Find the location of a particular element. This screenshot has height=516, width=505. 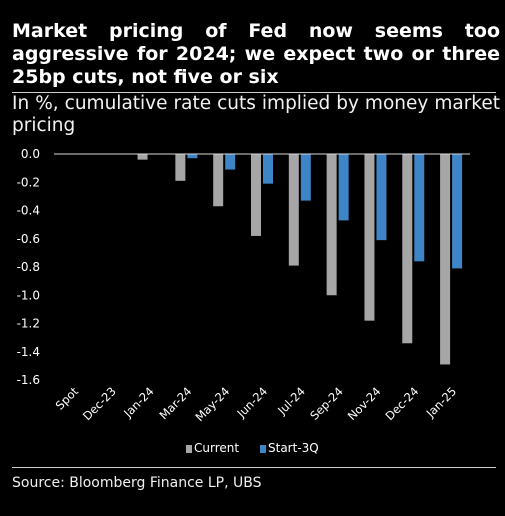

y-tick-label: -1.2 is located at coordinates (28, 324).